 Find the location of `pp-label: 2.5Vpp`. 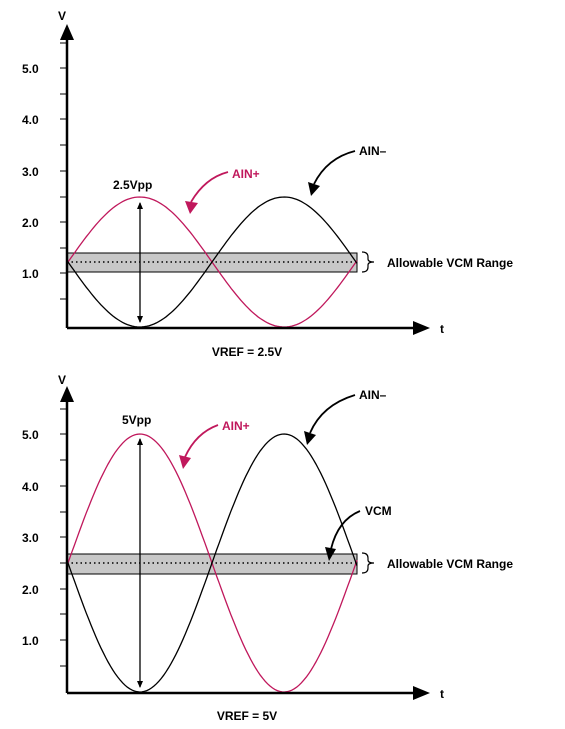

pp-label: 2.5Vpp is located at coordinates (132, 185).